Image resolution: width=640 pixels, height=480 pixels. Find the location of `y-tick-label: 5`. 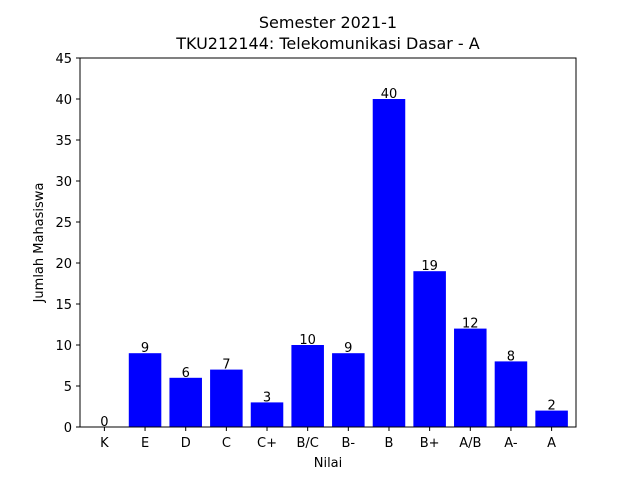

y-tick-label: 5 is located at coordinates (68, 387).